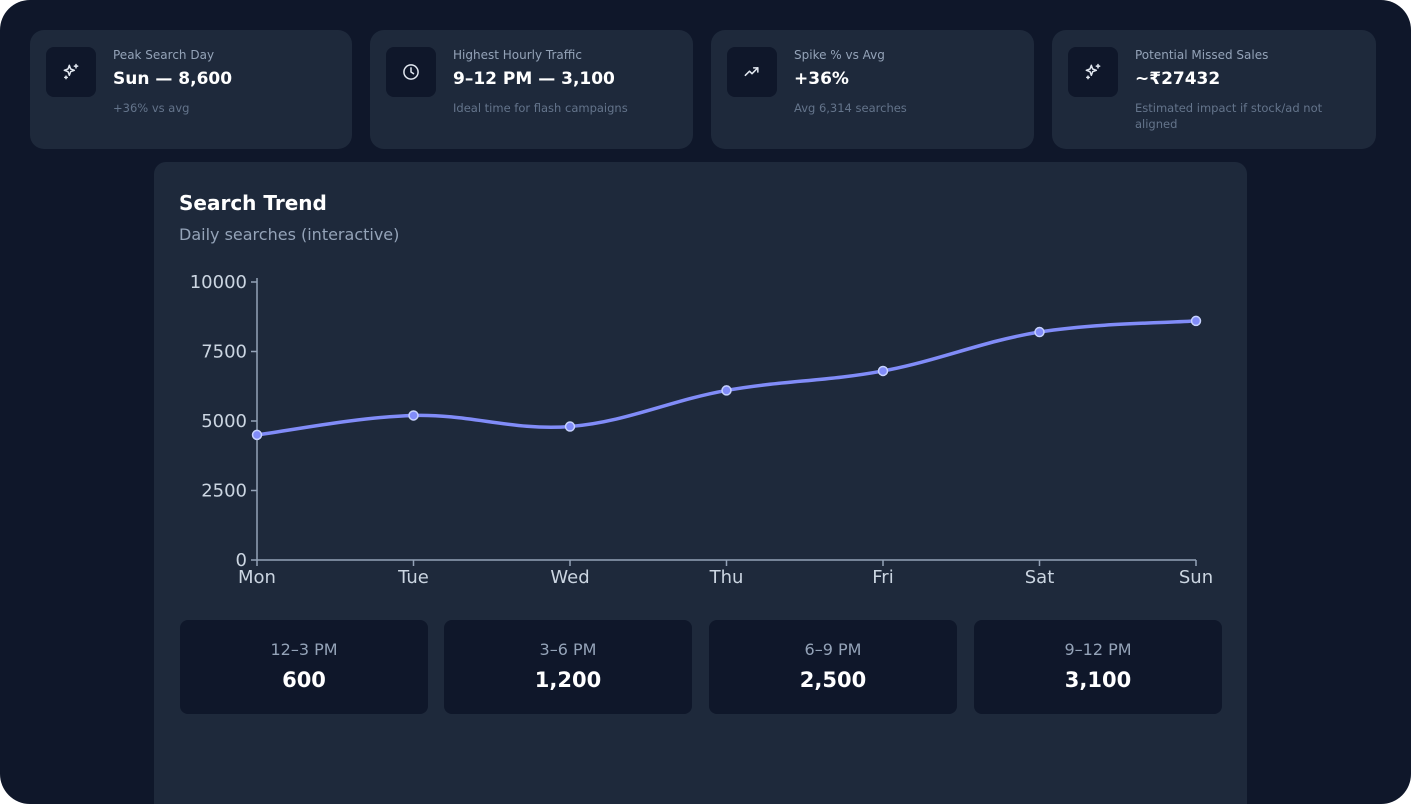 Image resolution: width=1411 pixels, height=804 pixels. Describe the element at coordinates (833, 667) in the screenshot. I see `hourly-slot-card: 6–9 PM 2,500` at that location.